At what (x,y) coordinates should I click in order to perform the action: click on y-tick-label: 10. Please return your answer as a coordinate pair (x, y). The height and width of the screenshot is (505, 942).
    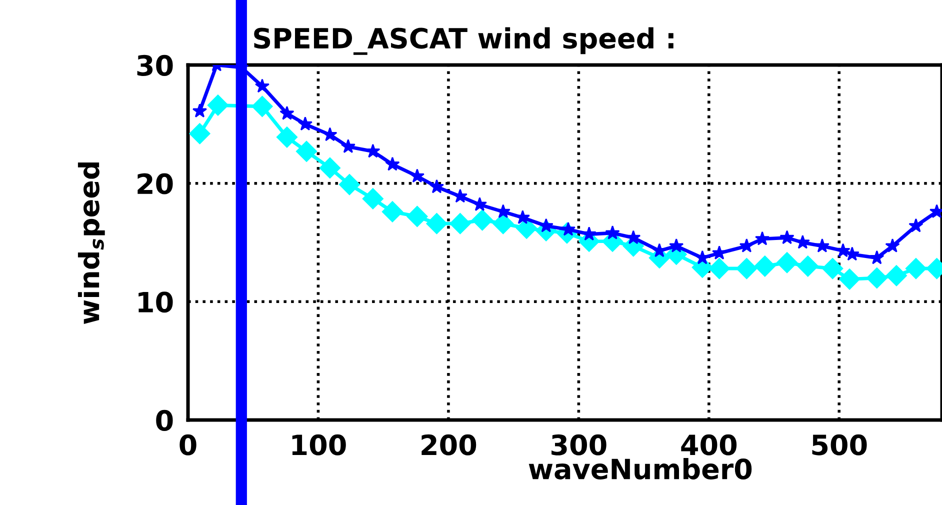
    Looking at the image, I should click on (155, 302).